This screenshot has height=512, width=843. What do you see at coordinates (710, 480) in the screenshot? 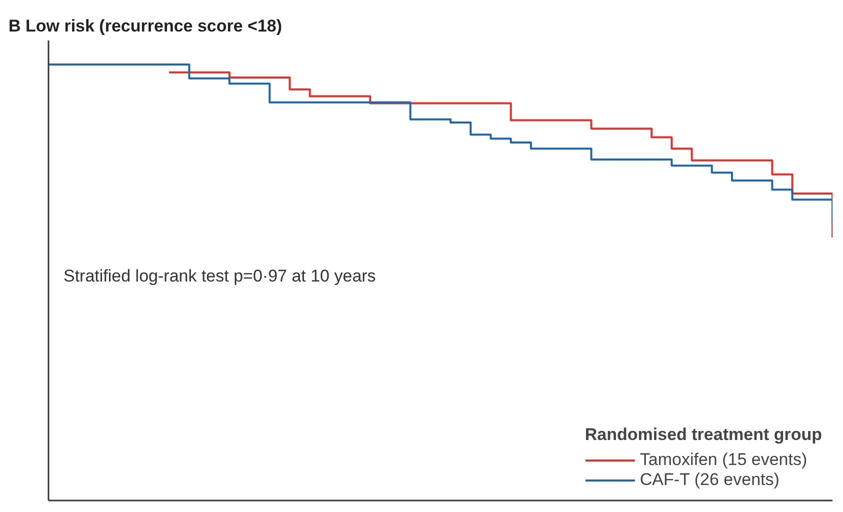
I see `legend-label: CAF-T (26 events)` at bounding box center [710, 480].